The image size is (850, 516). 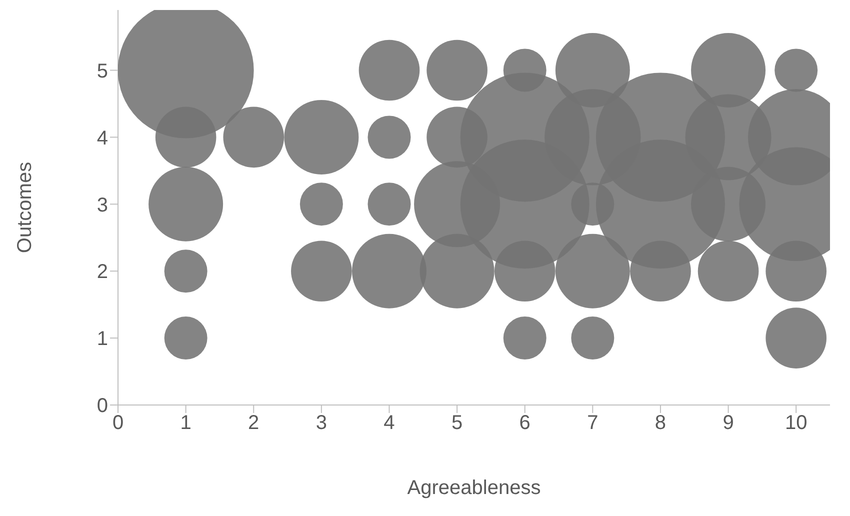 I want to click on y-tick-label: 3, so click(x=102, y=205).